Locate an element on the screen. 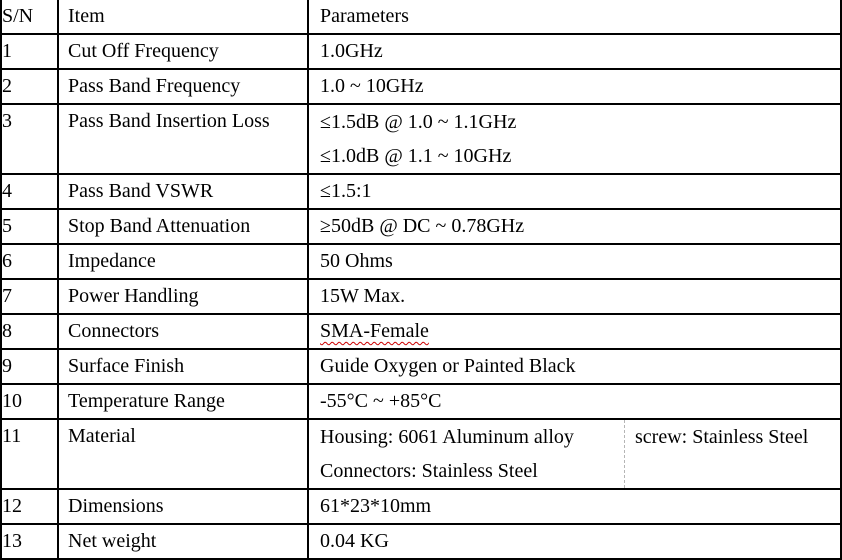  col-header-item: Item is located at coordinates (183, 17).